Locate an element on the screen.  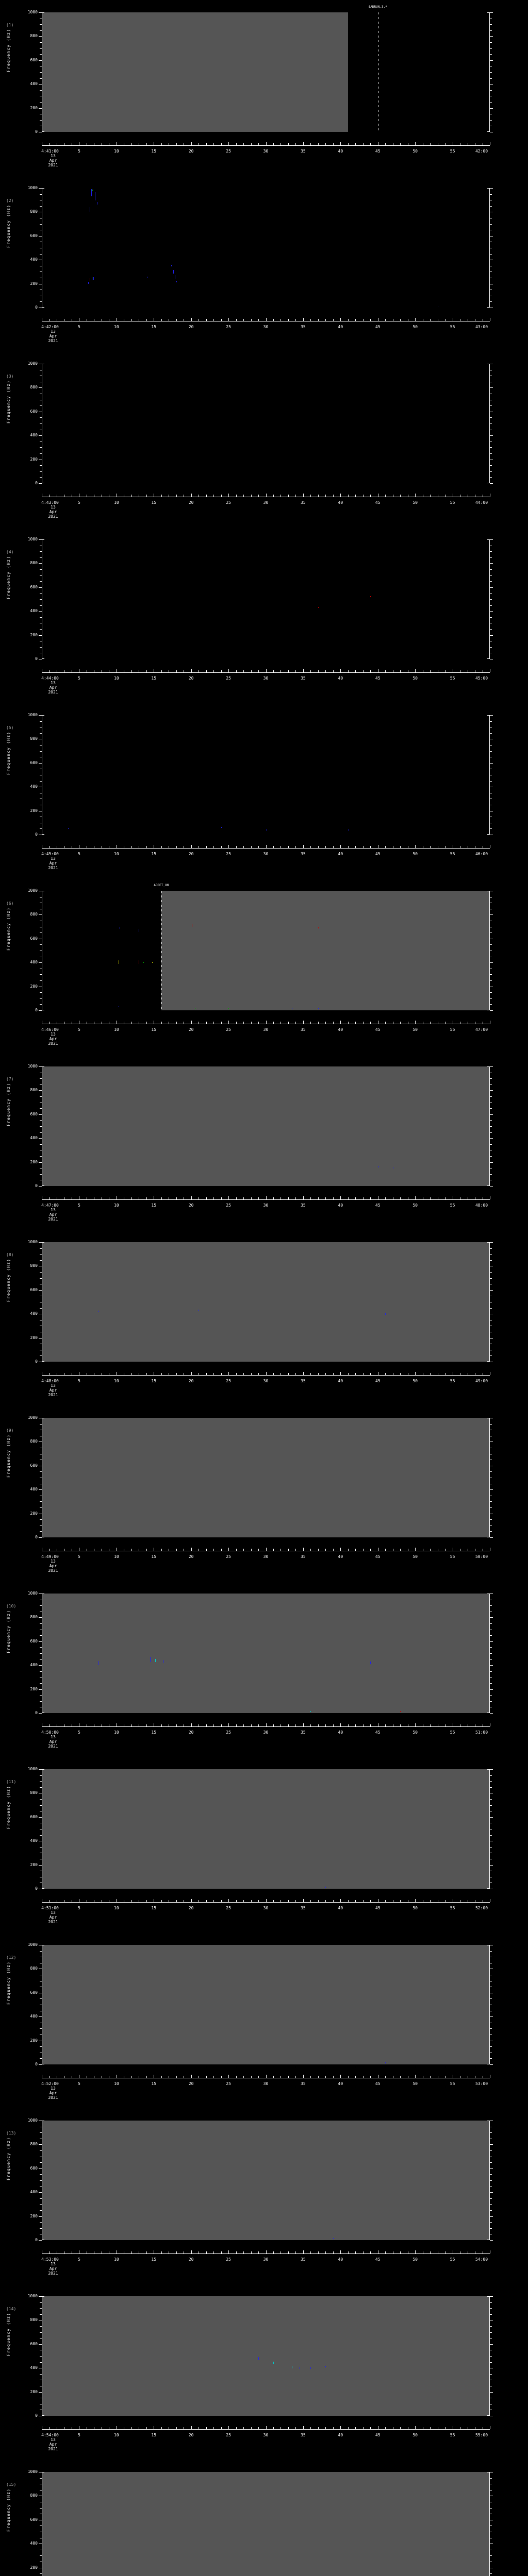
time-tick-label: 35 is located at coordinates (303, 1908).